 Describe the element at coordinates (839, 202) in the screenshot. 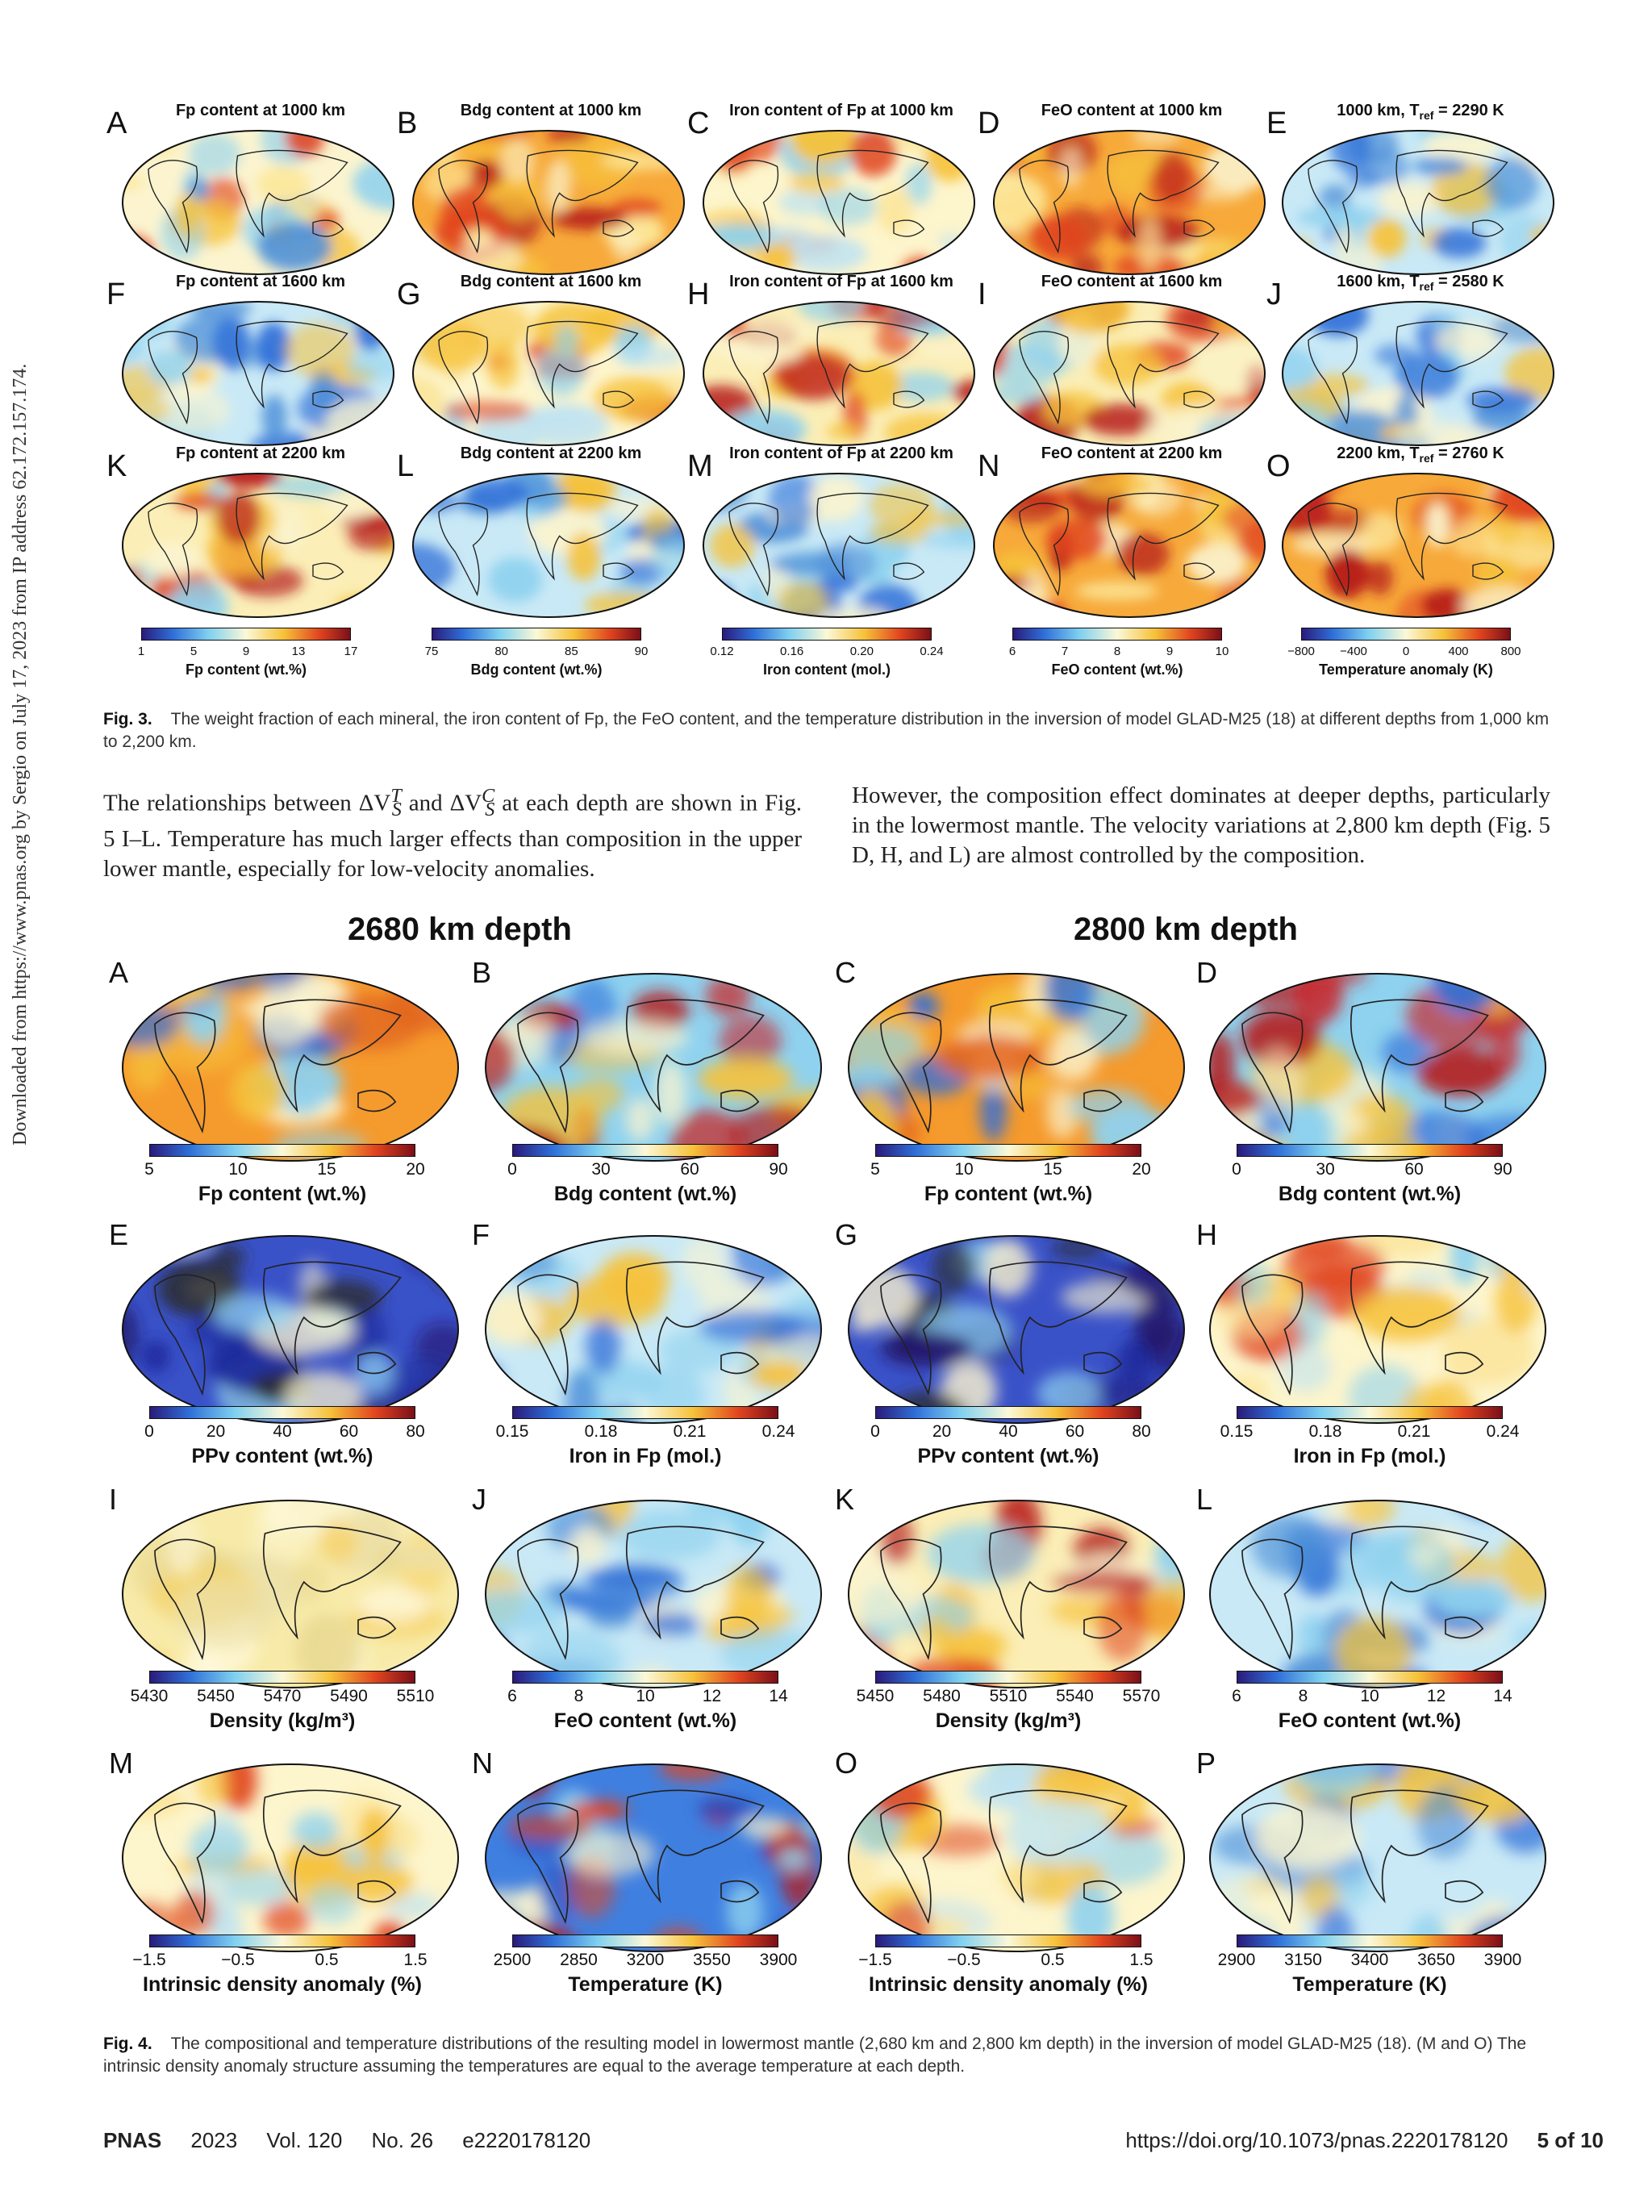

I see `global-map-C` at that location.